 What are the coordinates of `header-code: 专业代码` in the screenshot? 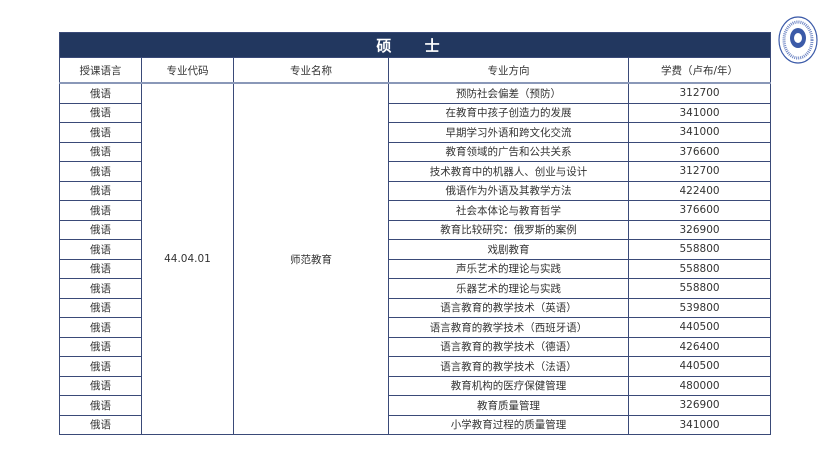 It's located at (187, 70).